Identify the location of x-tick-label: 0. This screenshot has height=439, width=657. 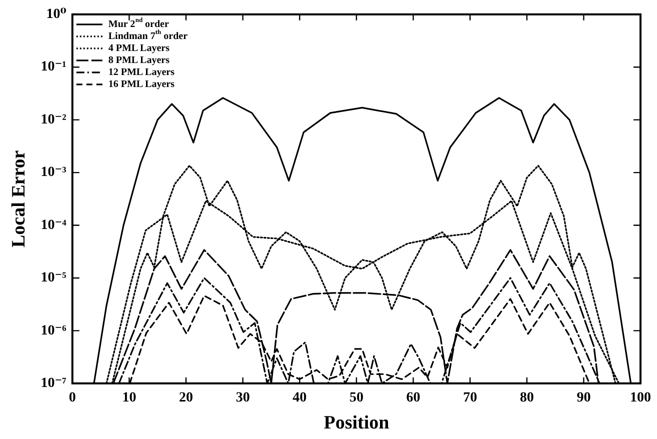
(72, 398).